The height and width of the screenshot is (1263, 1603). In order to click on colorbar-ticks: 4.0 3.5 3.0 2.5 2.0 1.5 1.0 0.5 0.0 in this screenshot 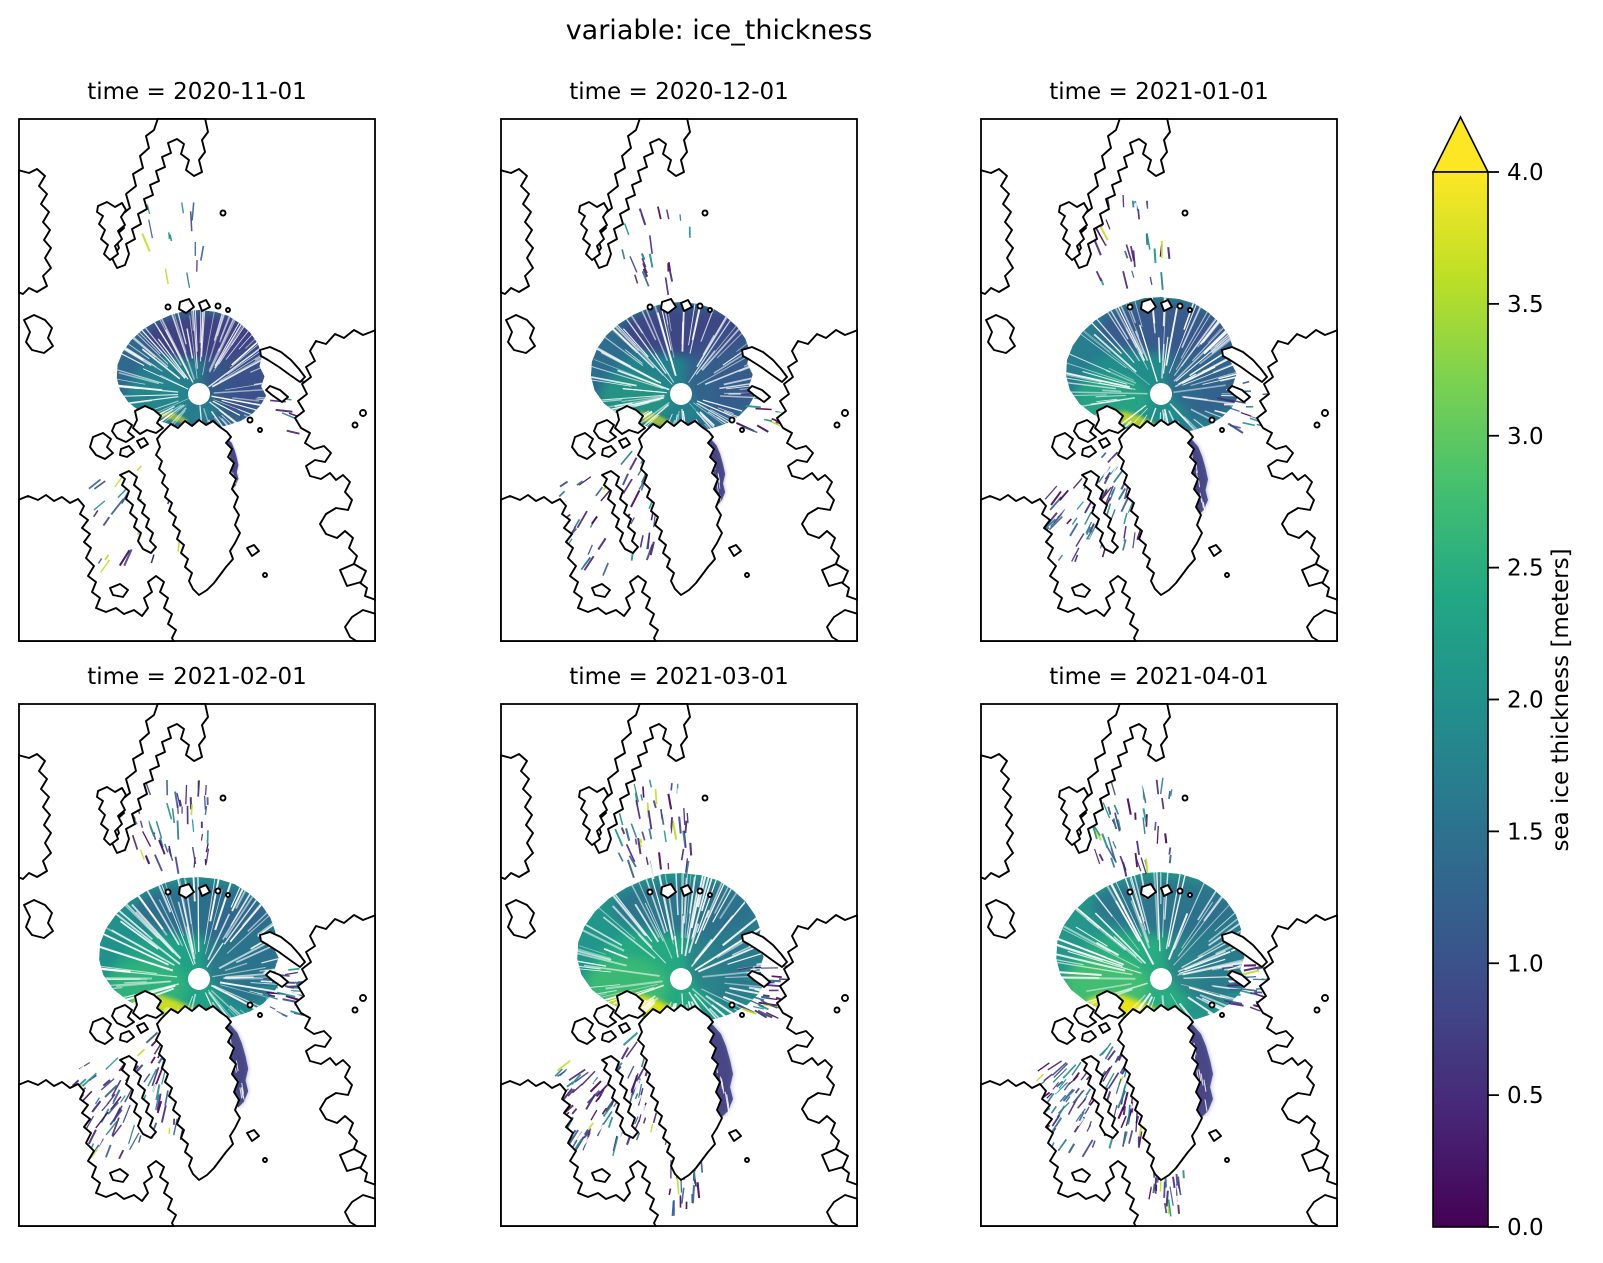, I will do `click(1516, 700)`.